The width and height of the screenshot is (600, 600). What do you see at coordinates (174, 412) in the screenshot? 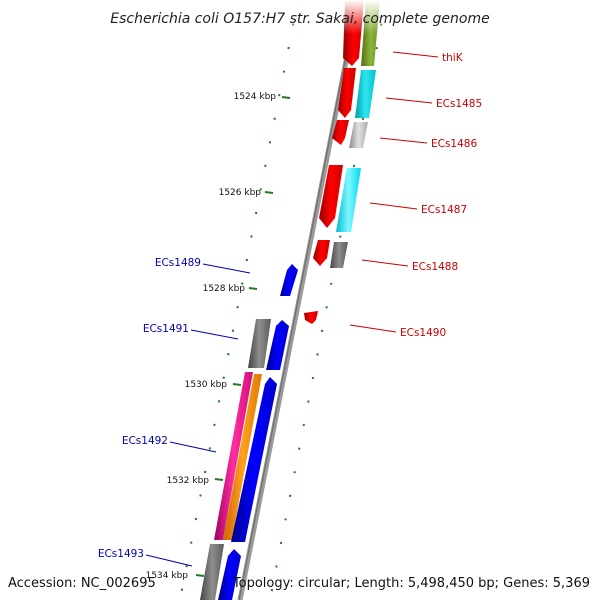
I see `reverse-gene-labels: ECs1489 ECs1491 ECs1492 ECs1493` at bounding box center [174, 412].